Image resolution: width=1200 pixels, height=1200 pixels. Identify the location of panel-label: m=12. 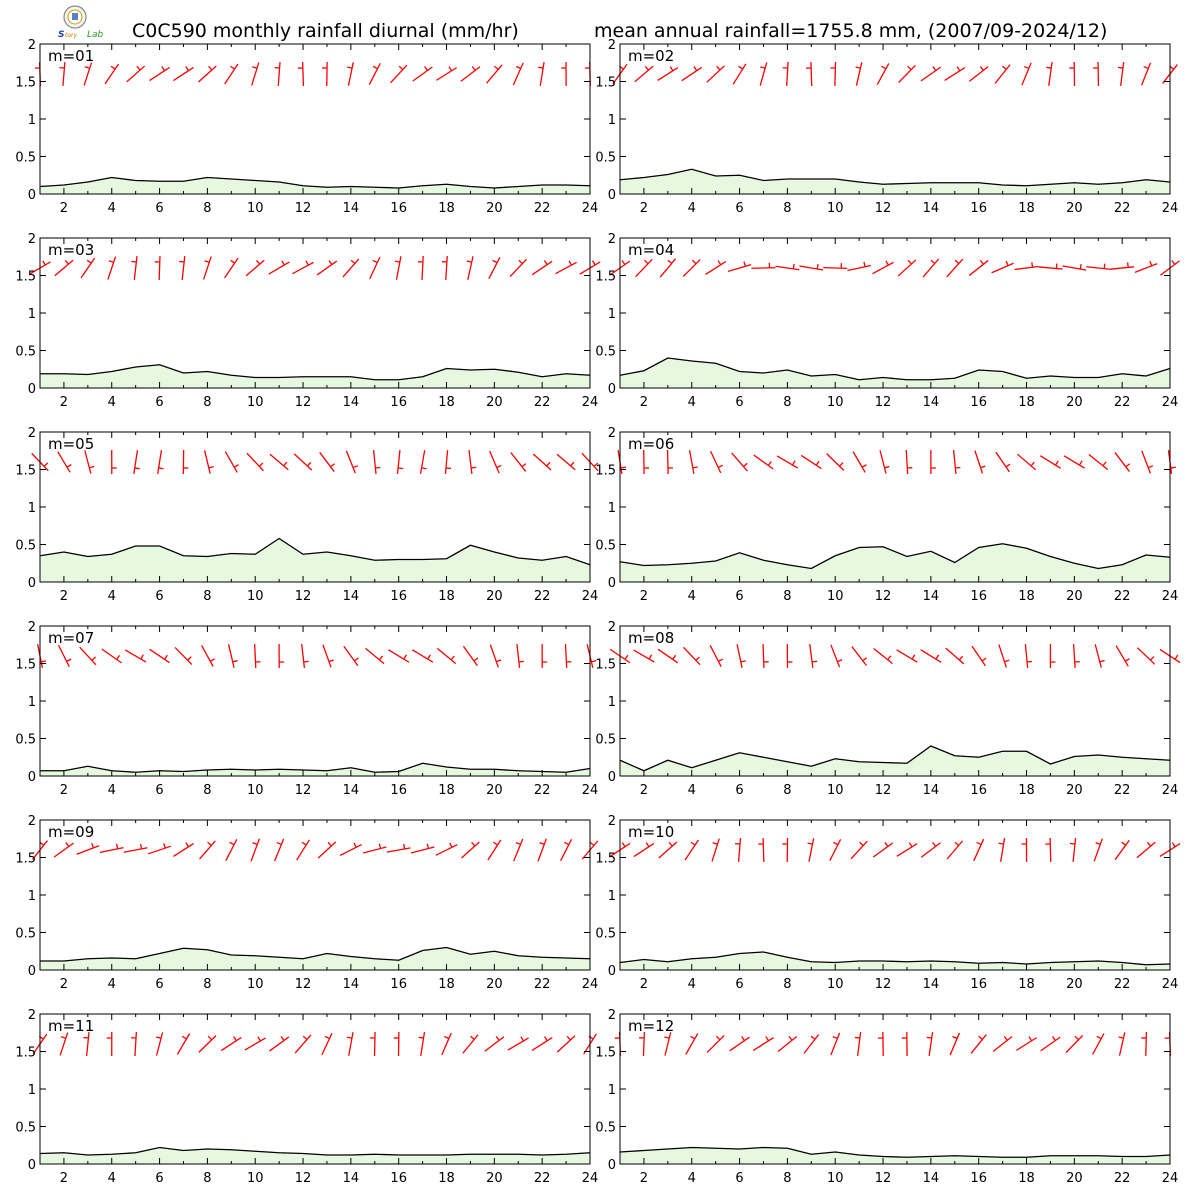
(651, 1026).